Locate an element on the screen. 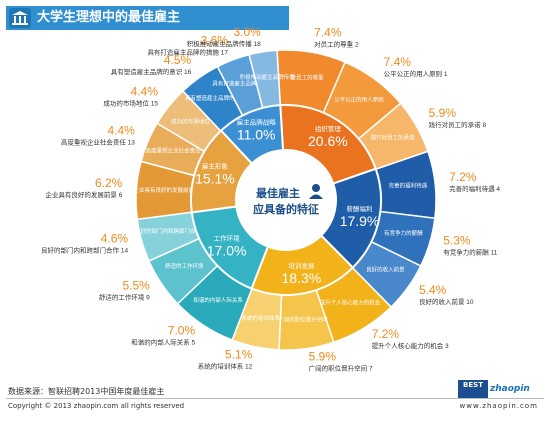  outer-slice-name: 系统的培训体系 12 is located at coordinates (225, 365).